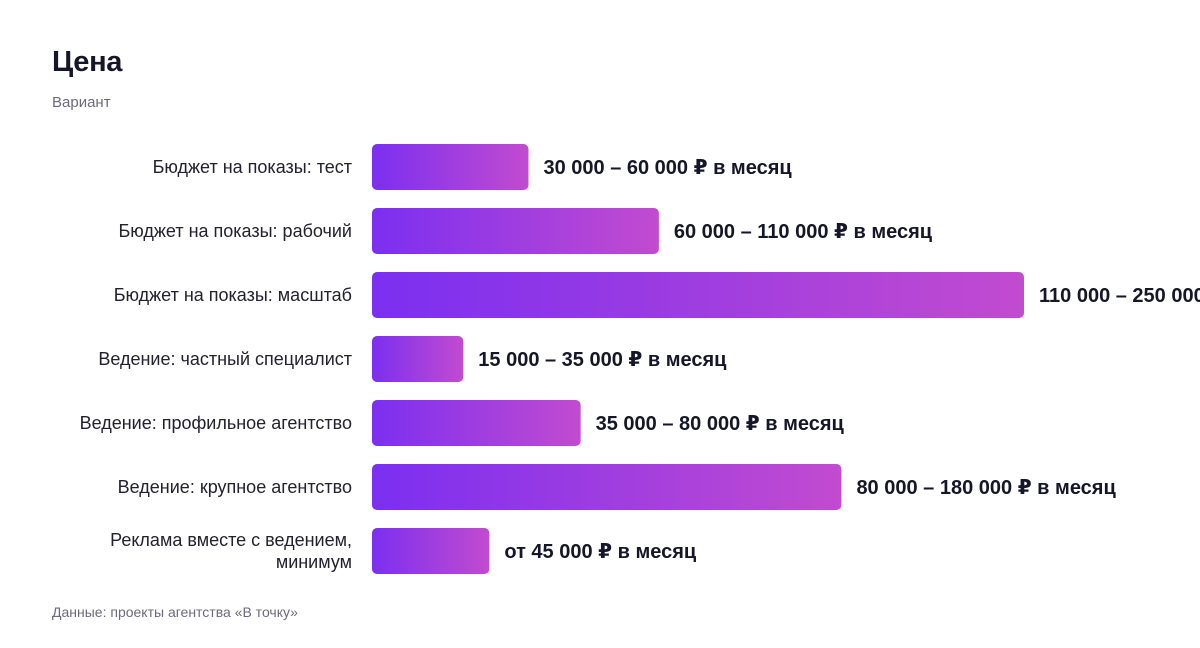 This screenshot has height=648, width=1200. What do you see at coordinates (602, 360) in the screenshot?
I see `bar-value-label: 15 000 – 35 000 ₽ в месяц` at bounding box center [602, 360].